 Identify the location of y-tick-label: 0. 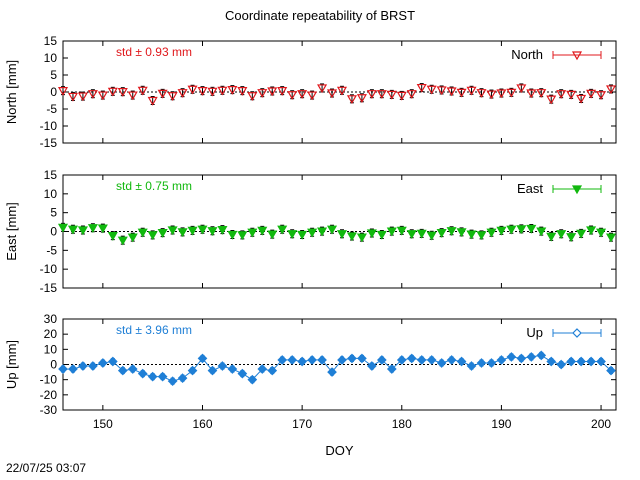
(53, 365).